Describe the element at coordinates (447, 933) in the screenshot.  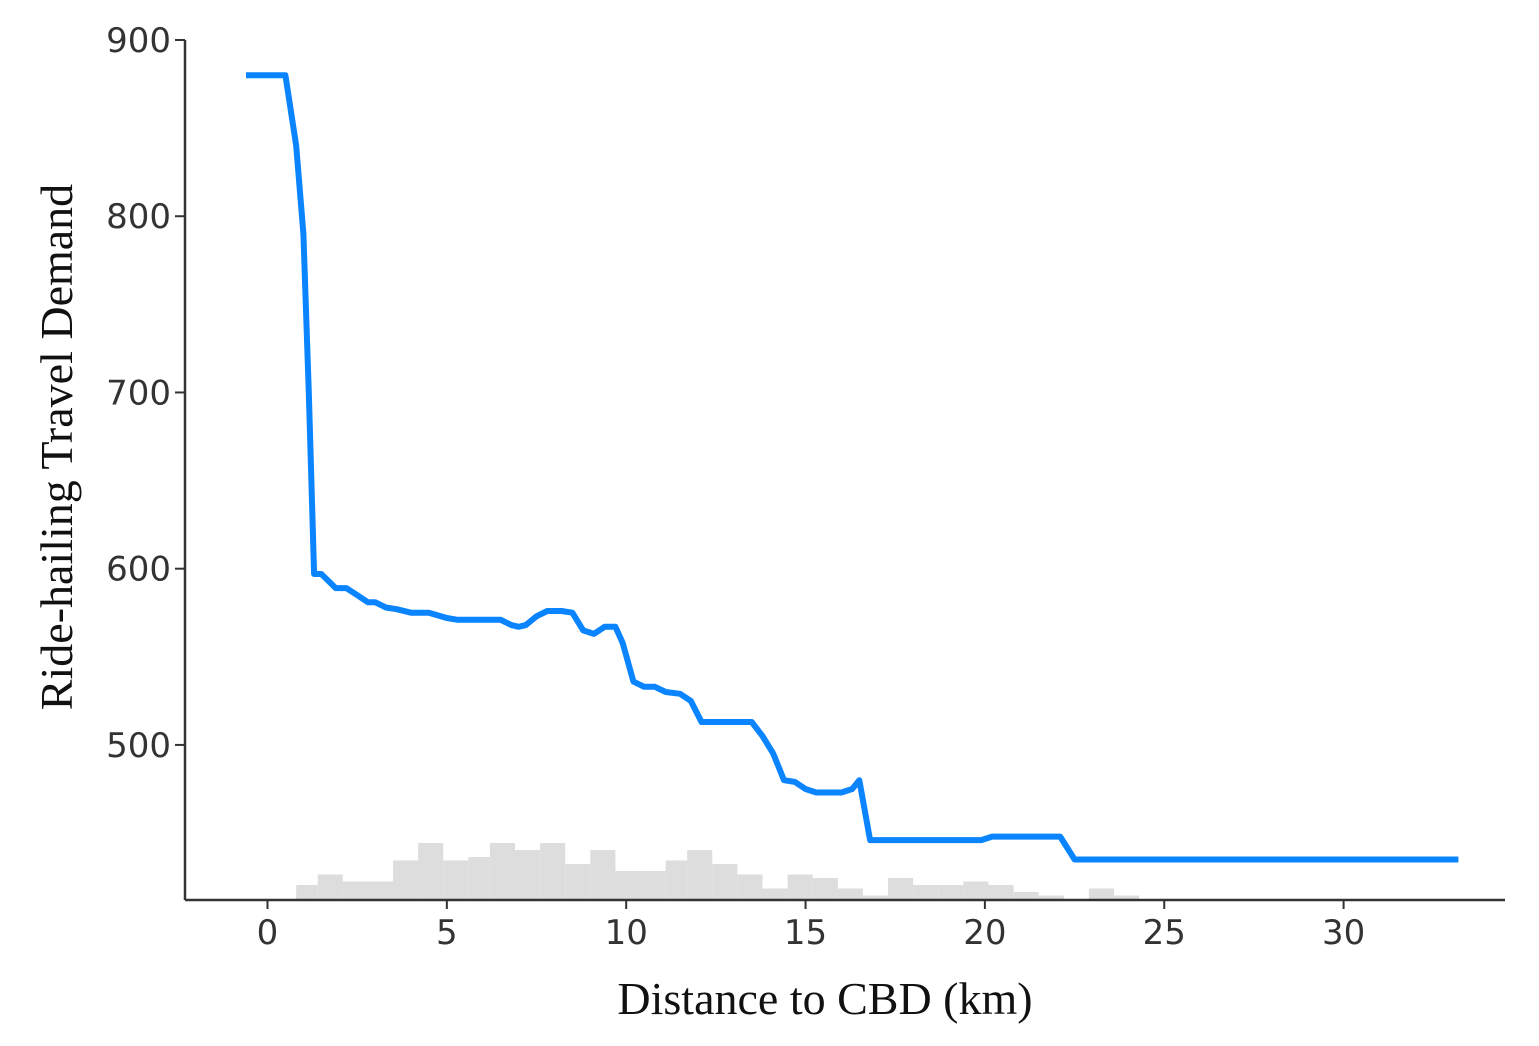
I see `x-tick-label: 5` at that location.